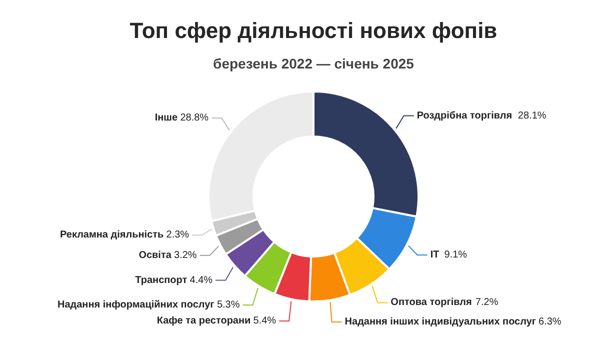  Describe the element at coordinates (313, 64) in the screenshot. I see `chart-subtitle: березень 2022 — січень 2025` at that location.